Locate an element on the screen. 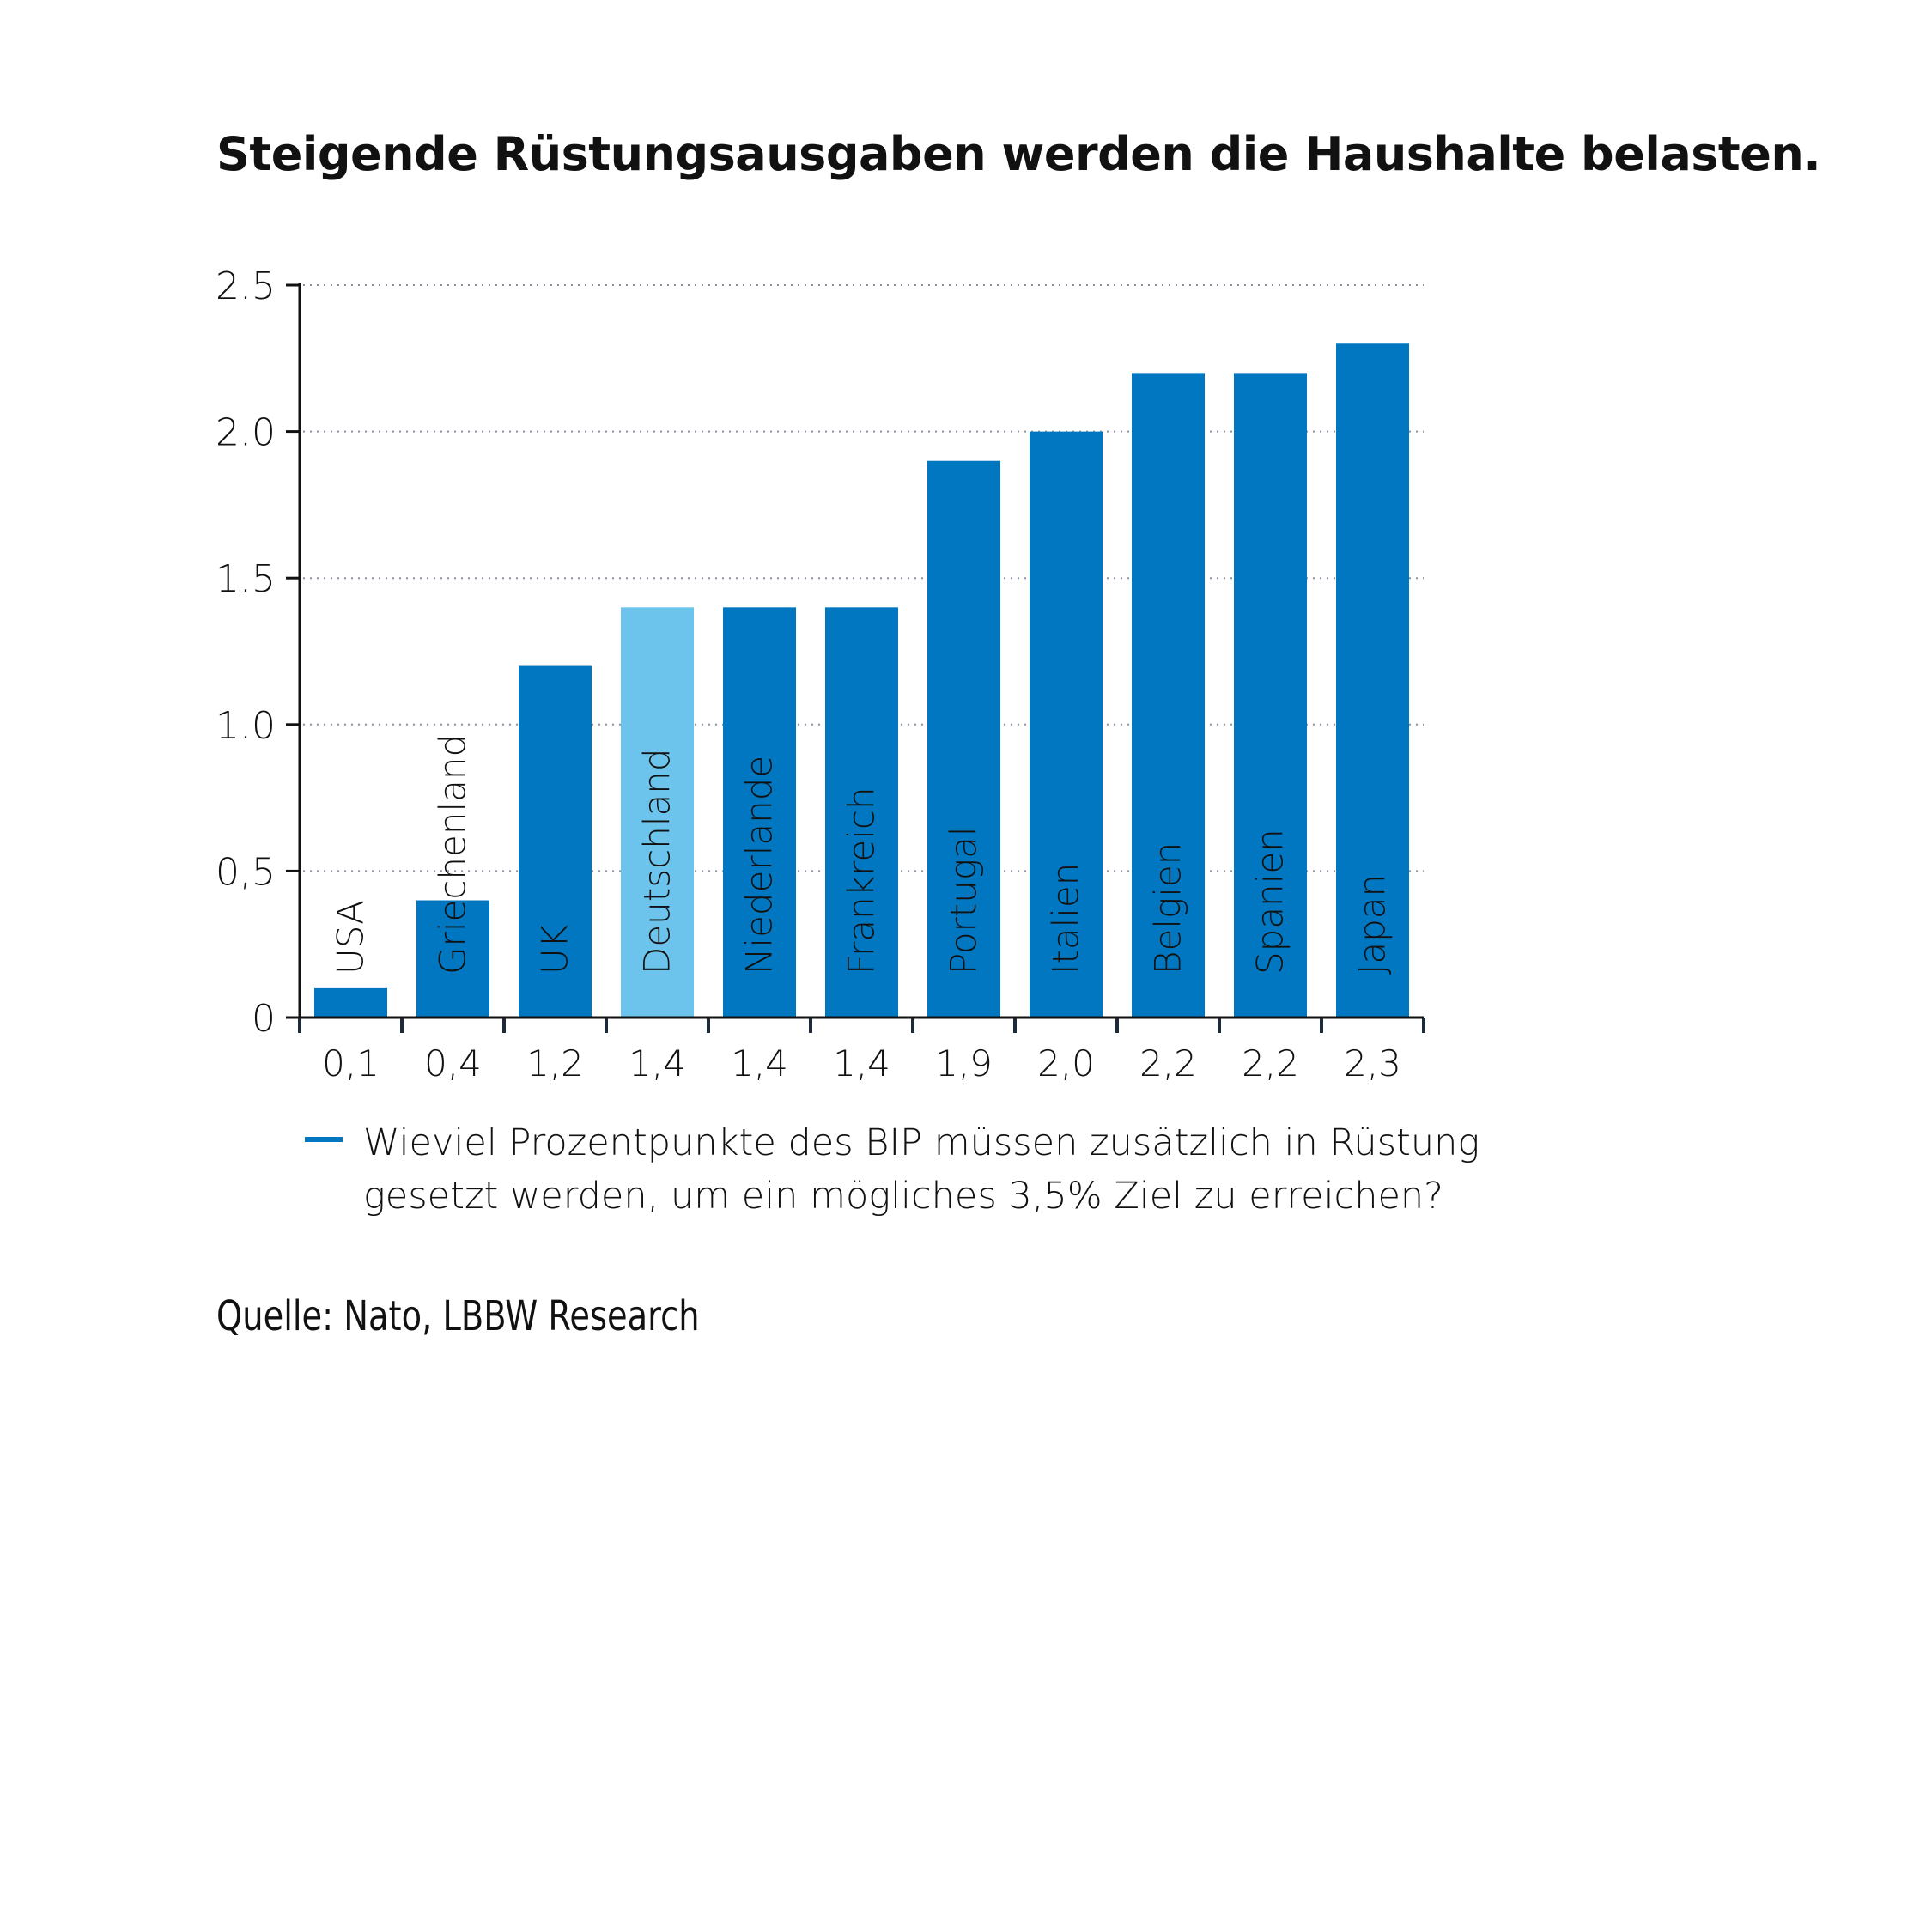 The image size is (1932, 1932). bar-niederlande is located at coordinates (759, 812).